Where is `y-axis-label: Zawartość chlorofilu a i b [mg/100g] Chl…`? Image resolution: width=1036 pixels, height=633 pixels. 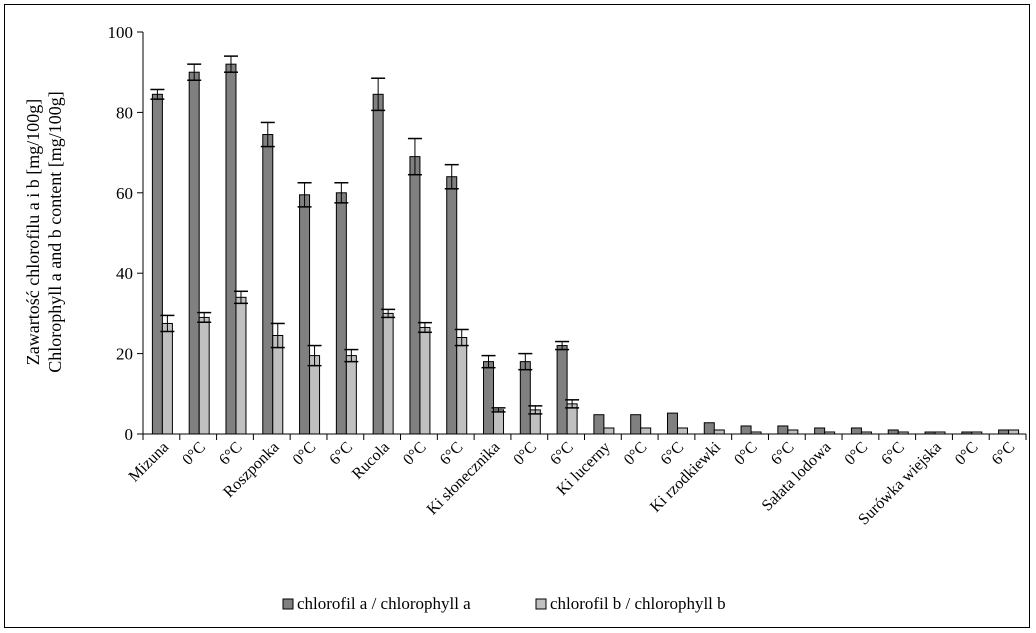 y-axis-label: Zawartość chlorofilu a i b [mg/100g] Chl… is located at coordinates (44, 231).